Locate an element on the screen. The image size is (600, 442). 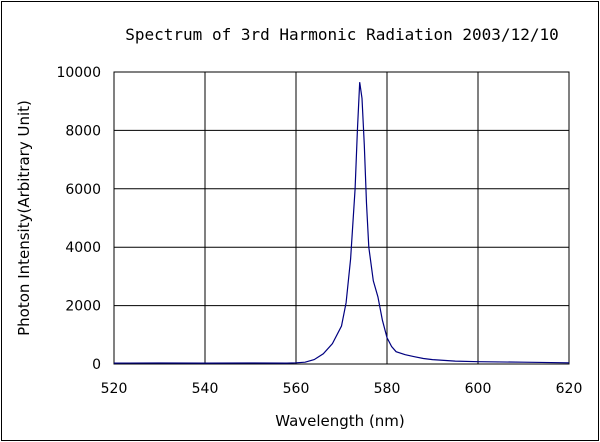
y-tick-label: 8000 is located at coordinates (83, 131).